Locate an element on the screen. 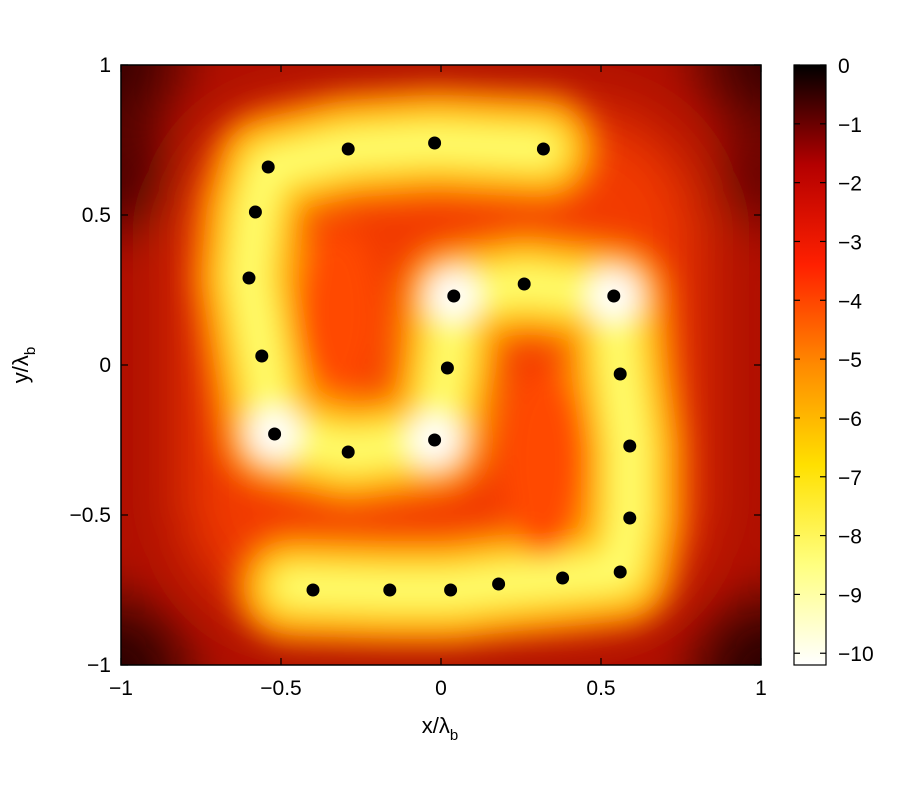  y-tick-label: −1 is located at coordinates (99, 665).